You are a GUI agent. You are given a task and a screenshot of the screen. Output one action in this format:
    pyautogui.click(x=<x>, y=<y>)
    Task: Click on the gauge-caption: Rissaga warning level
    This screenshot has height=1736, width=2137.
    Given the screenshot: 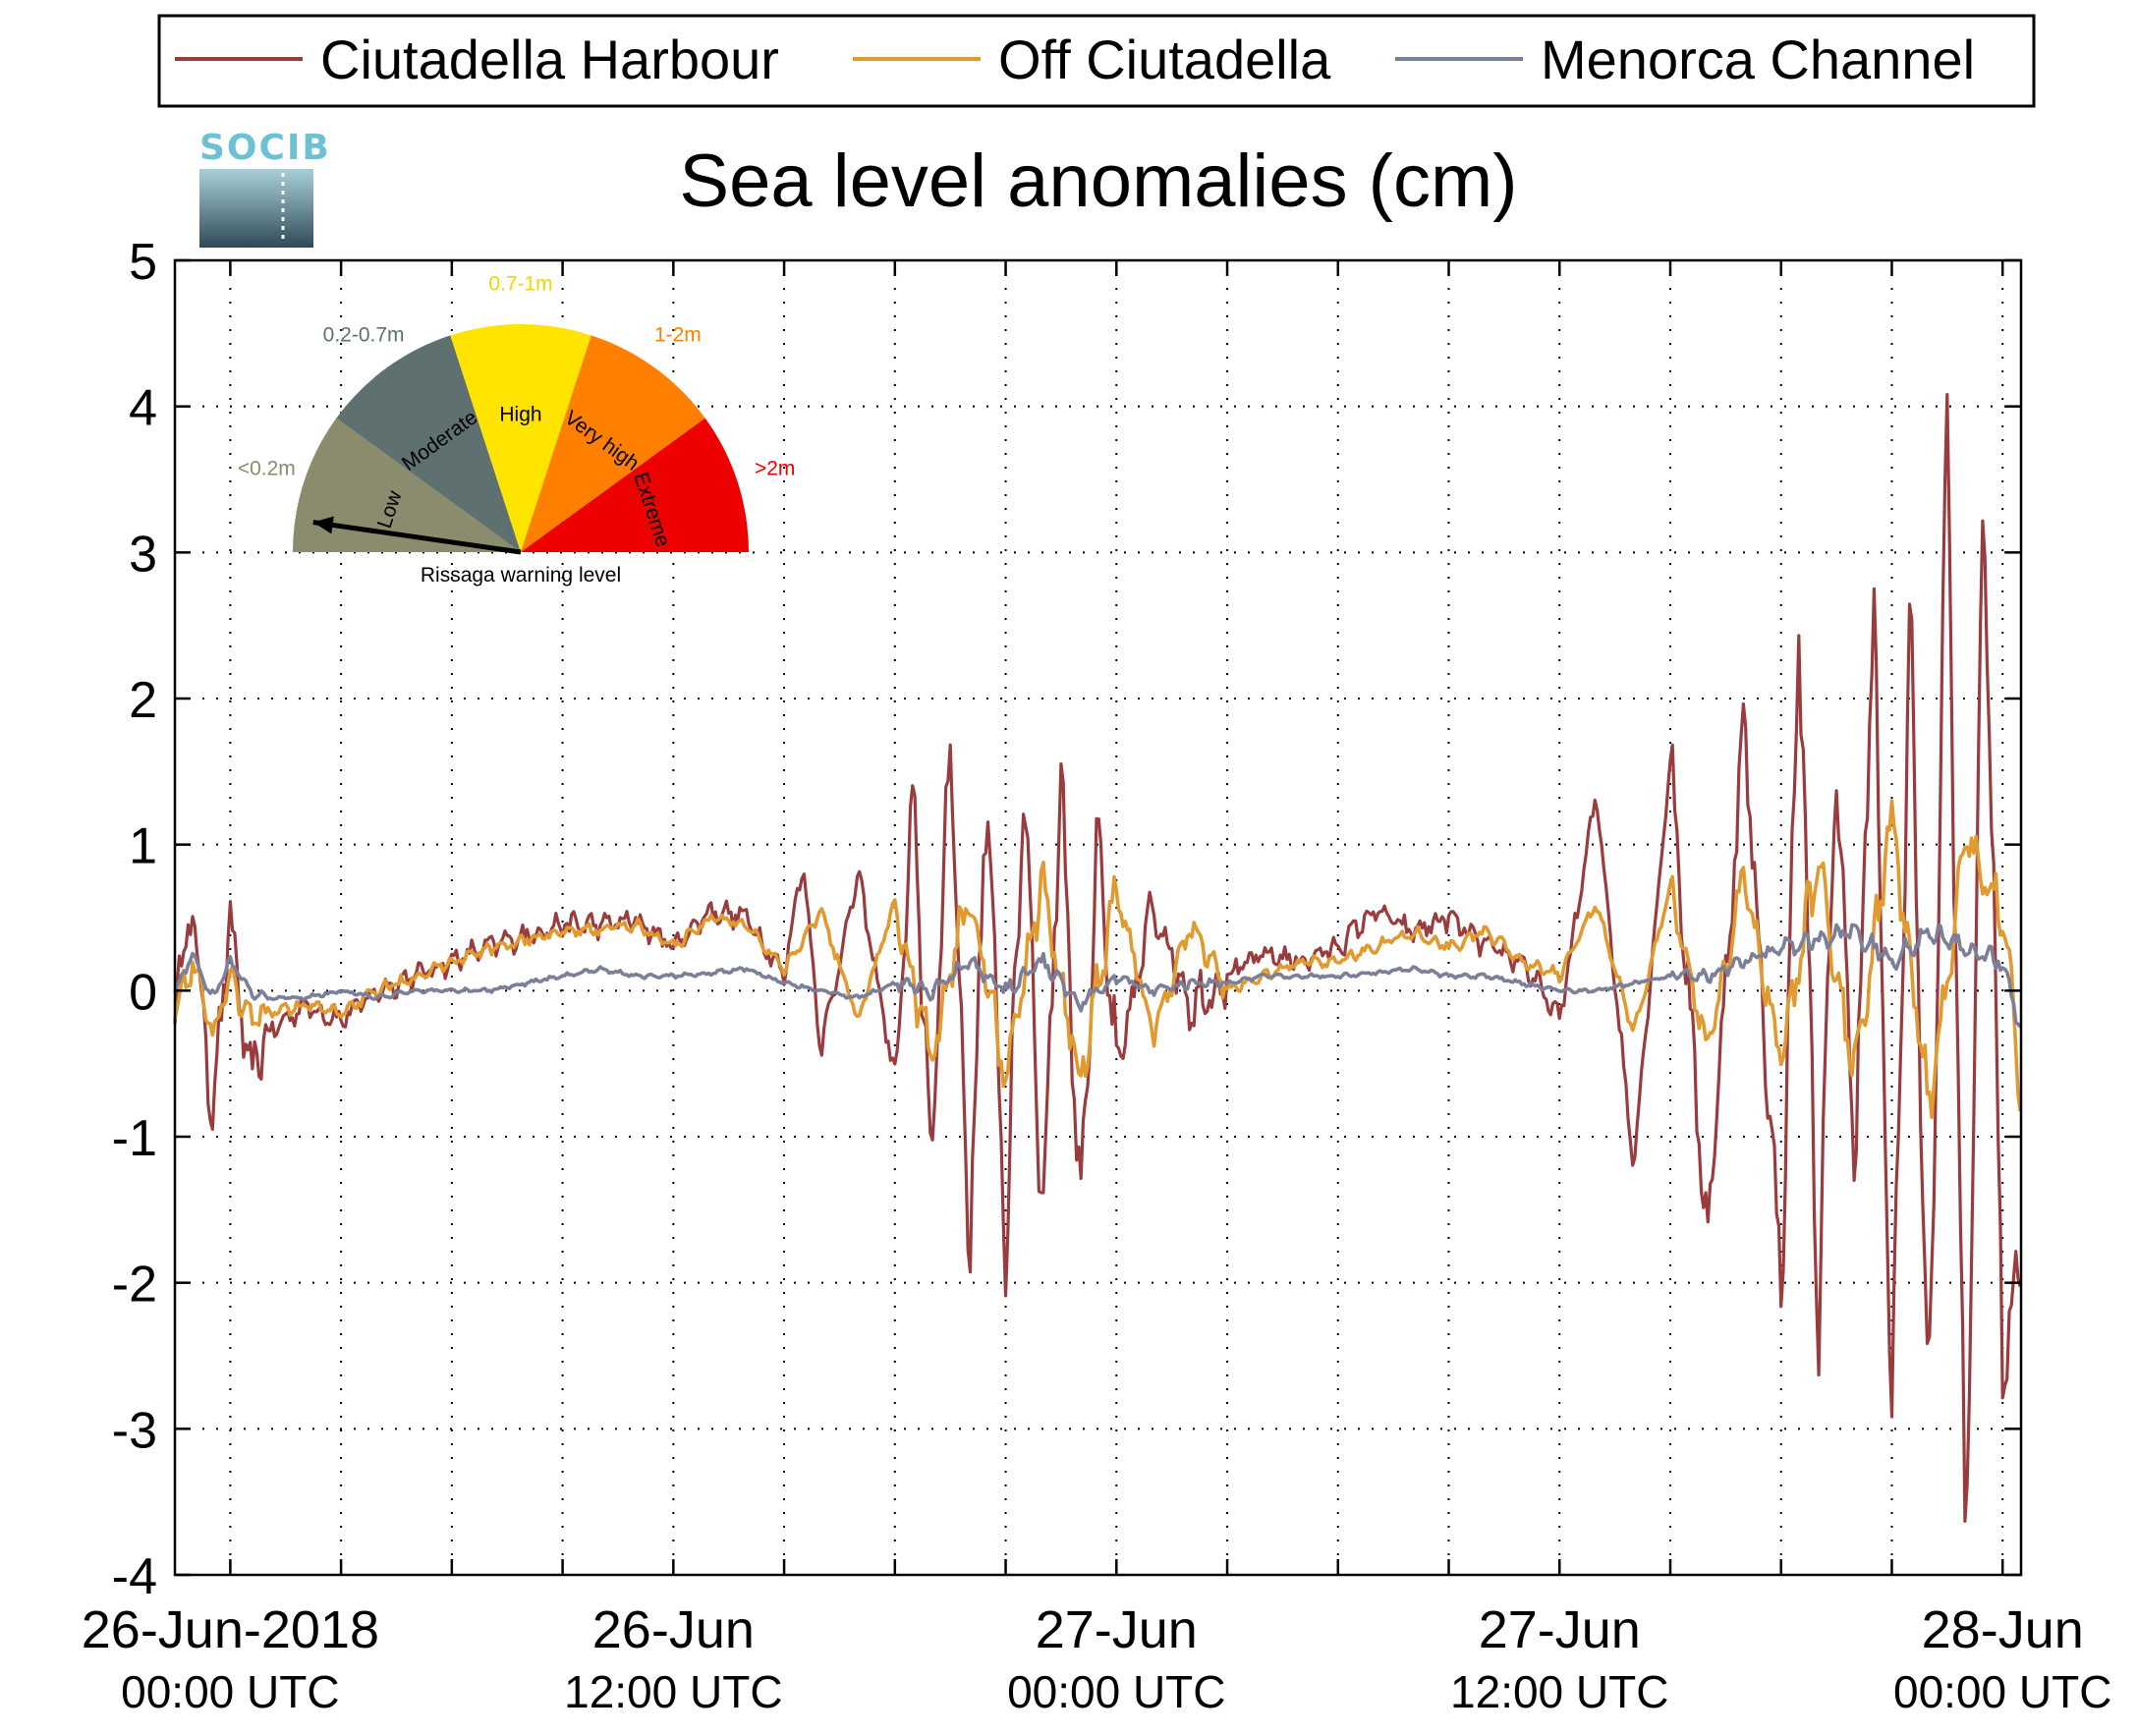 What is the action you would take?
    pyautogui.click(x=521, y=575)
    